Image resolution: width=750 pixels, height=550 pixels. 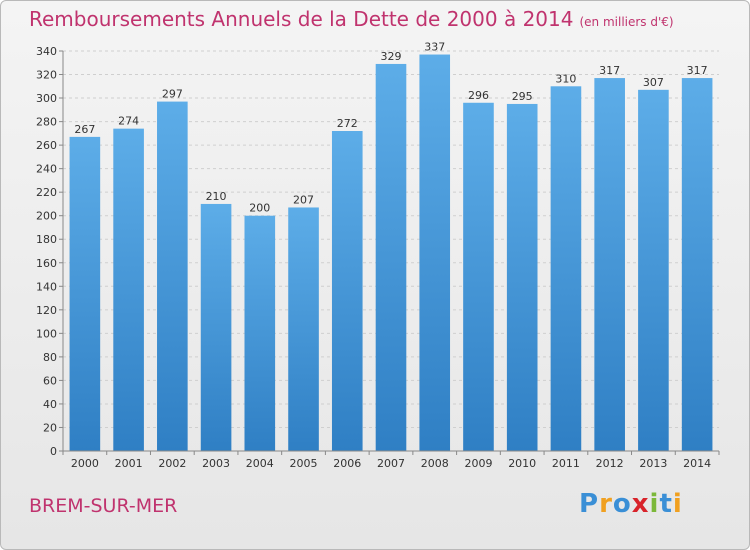 I want to click on y-tick-label: 260, so click(x=46, y=145).